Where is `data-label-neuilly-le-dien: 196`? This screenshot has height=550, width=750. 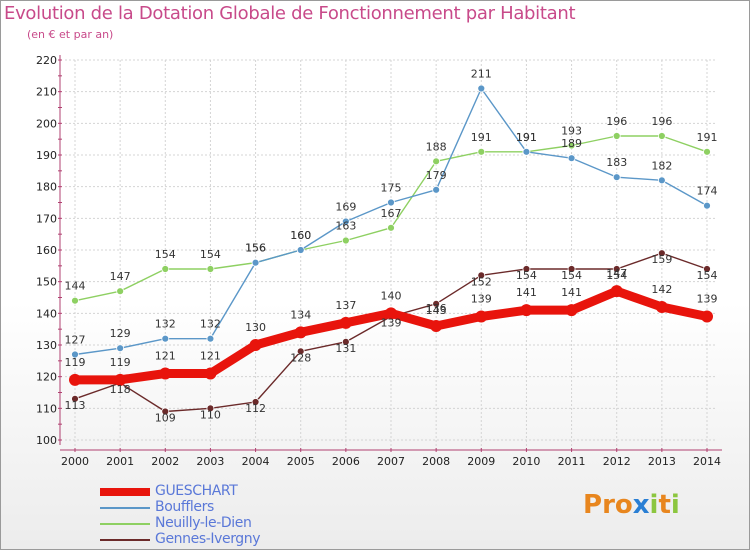 data-label-neuilly-le-dien: 196 is located at coordinates (661, 121).